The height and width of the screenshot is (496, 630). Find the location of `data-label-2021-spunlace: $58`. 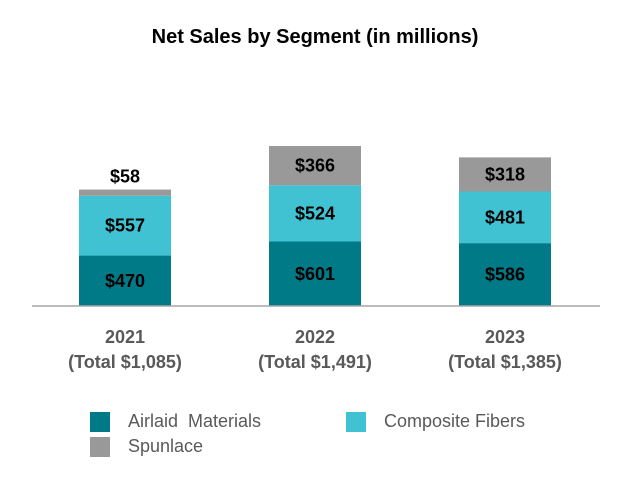

data-label-2021-spunlace: $58 is located at coordinates (125, 177).